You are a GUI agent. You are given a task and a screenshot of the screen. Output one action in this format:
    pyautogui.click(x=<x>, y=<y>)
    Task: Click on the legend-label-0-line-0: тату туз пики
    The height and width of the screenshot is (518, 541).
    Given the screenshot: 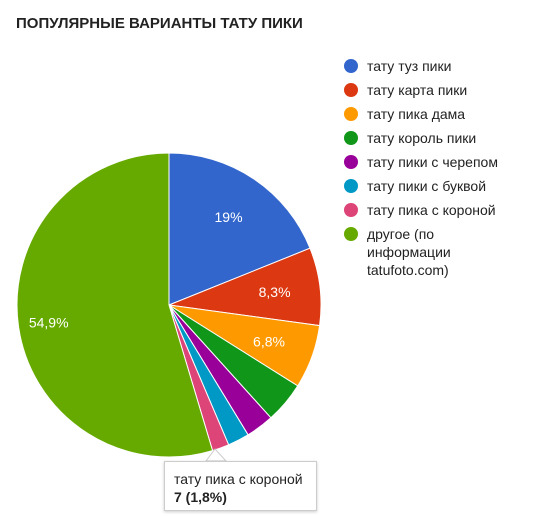 What is the action you would take?
    pyautogui.click(x=409, y=66)
    